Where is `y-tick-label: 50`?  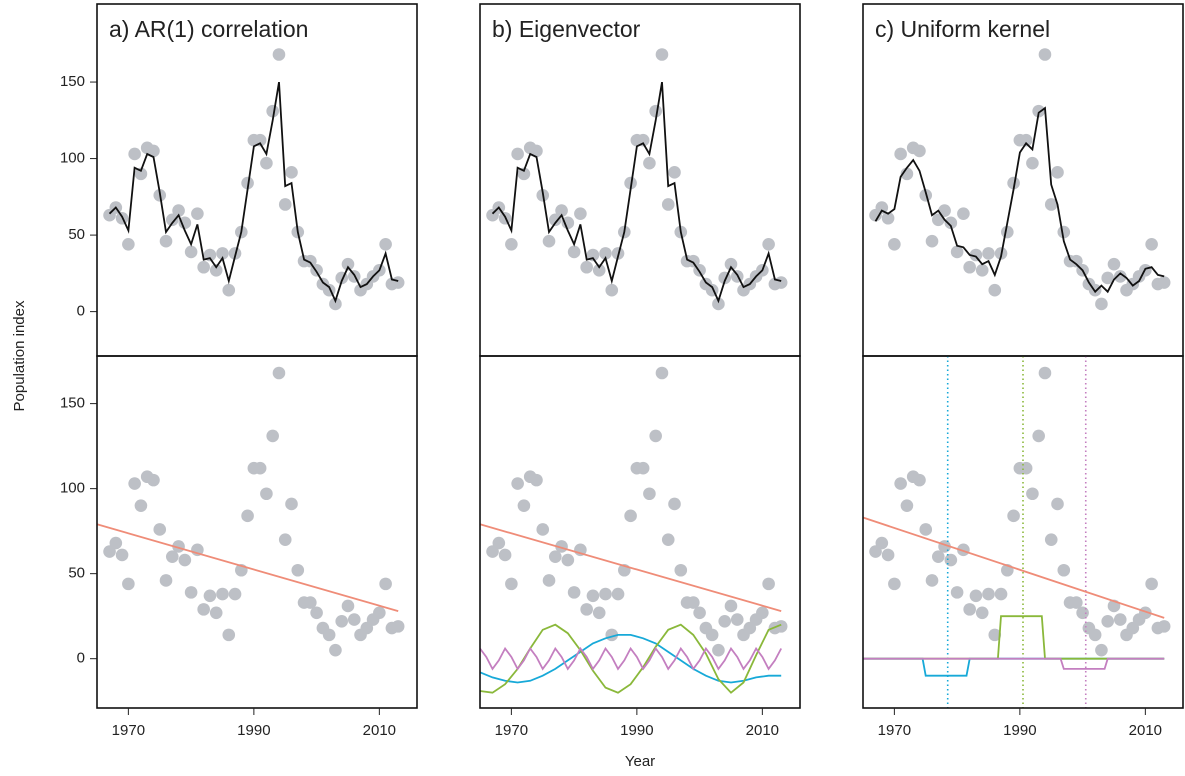
y-tick-label: 50 is located at coordinates (76, 234).